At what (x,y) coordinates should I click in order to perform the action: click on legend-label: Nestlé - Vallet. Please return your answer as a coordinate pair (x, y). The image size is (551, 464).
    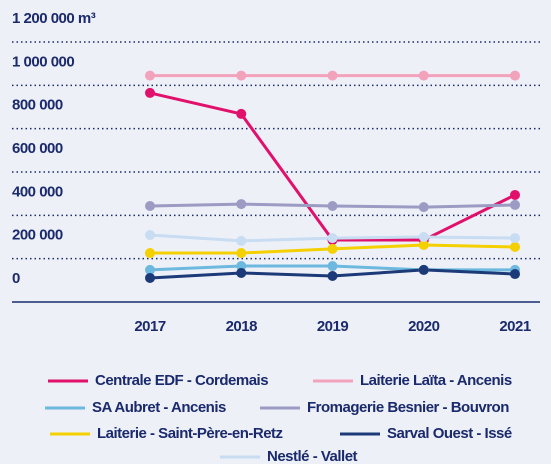
    Looking at the image, I should click on (312, 456).